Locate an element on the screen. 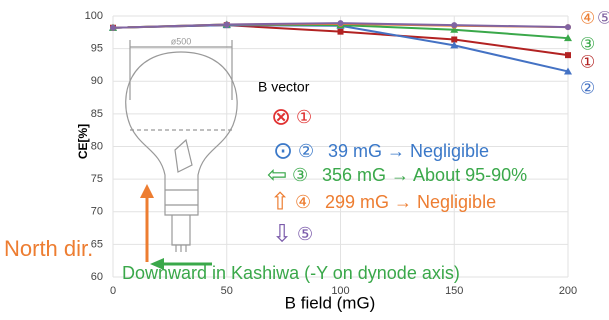 The width and height of the screenshot is (609, 320). pmt-drawing is located at coordinates (181, 146).